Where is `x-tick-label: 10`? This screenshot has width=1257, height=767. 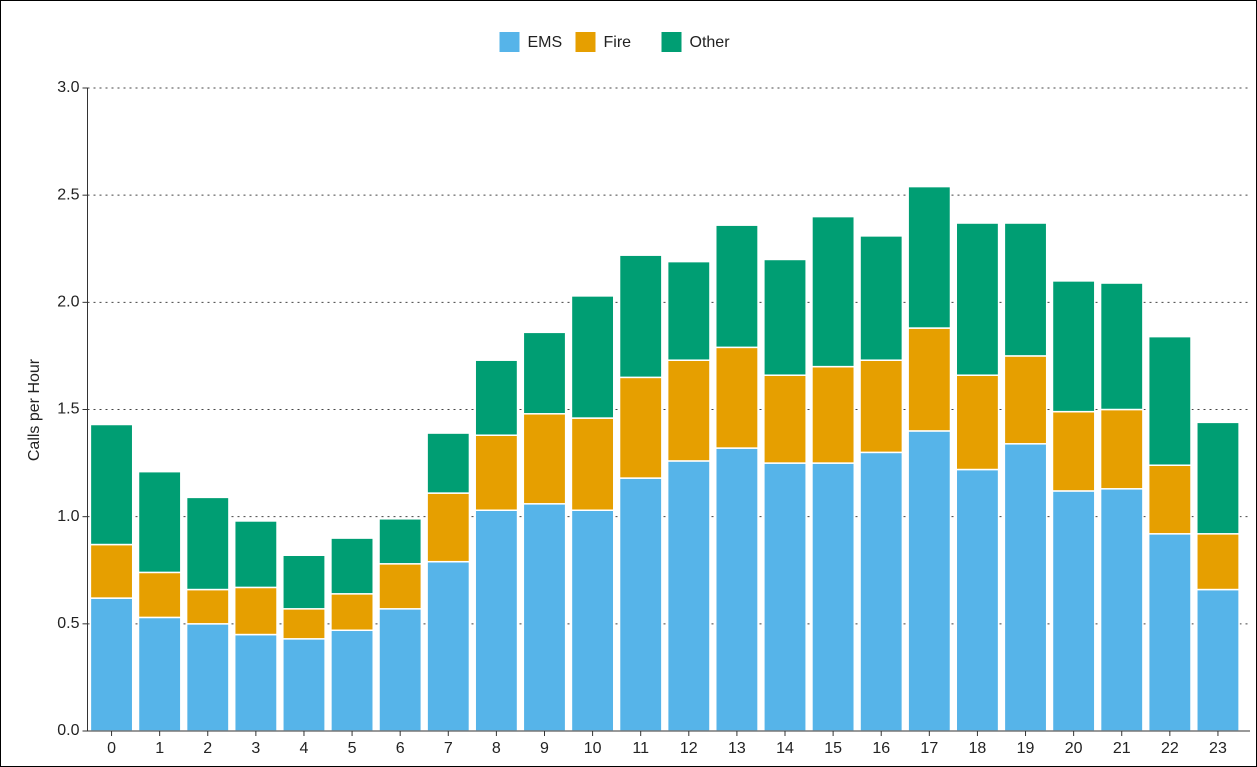
x-tick-label: 10 is located at coordinates (593, 748).